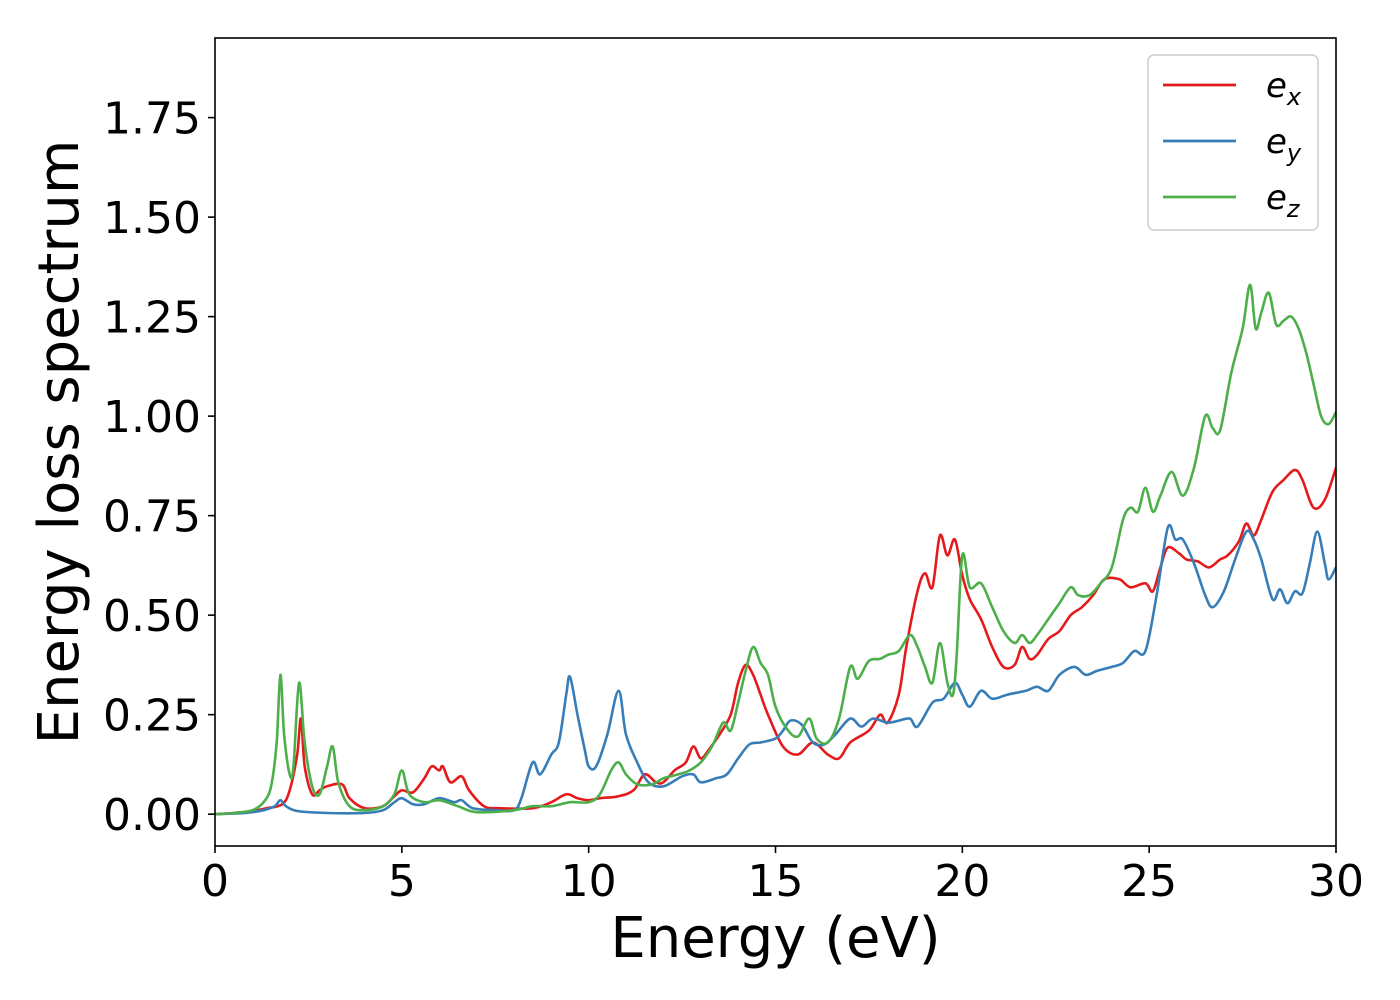 The height and width of the screenshot is (1000, 1400). What do you see at coordinates (1284, 144) in the screenshot?
I see `legend-label: ey` at bounding box center [1284, 144].